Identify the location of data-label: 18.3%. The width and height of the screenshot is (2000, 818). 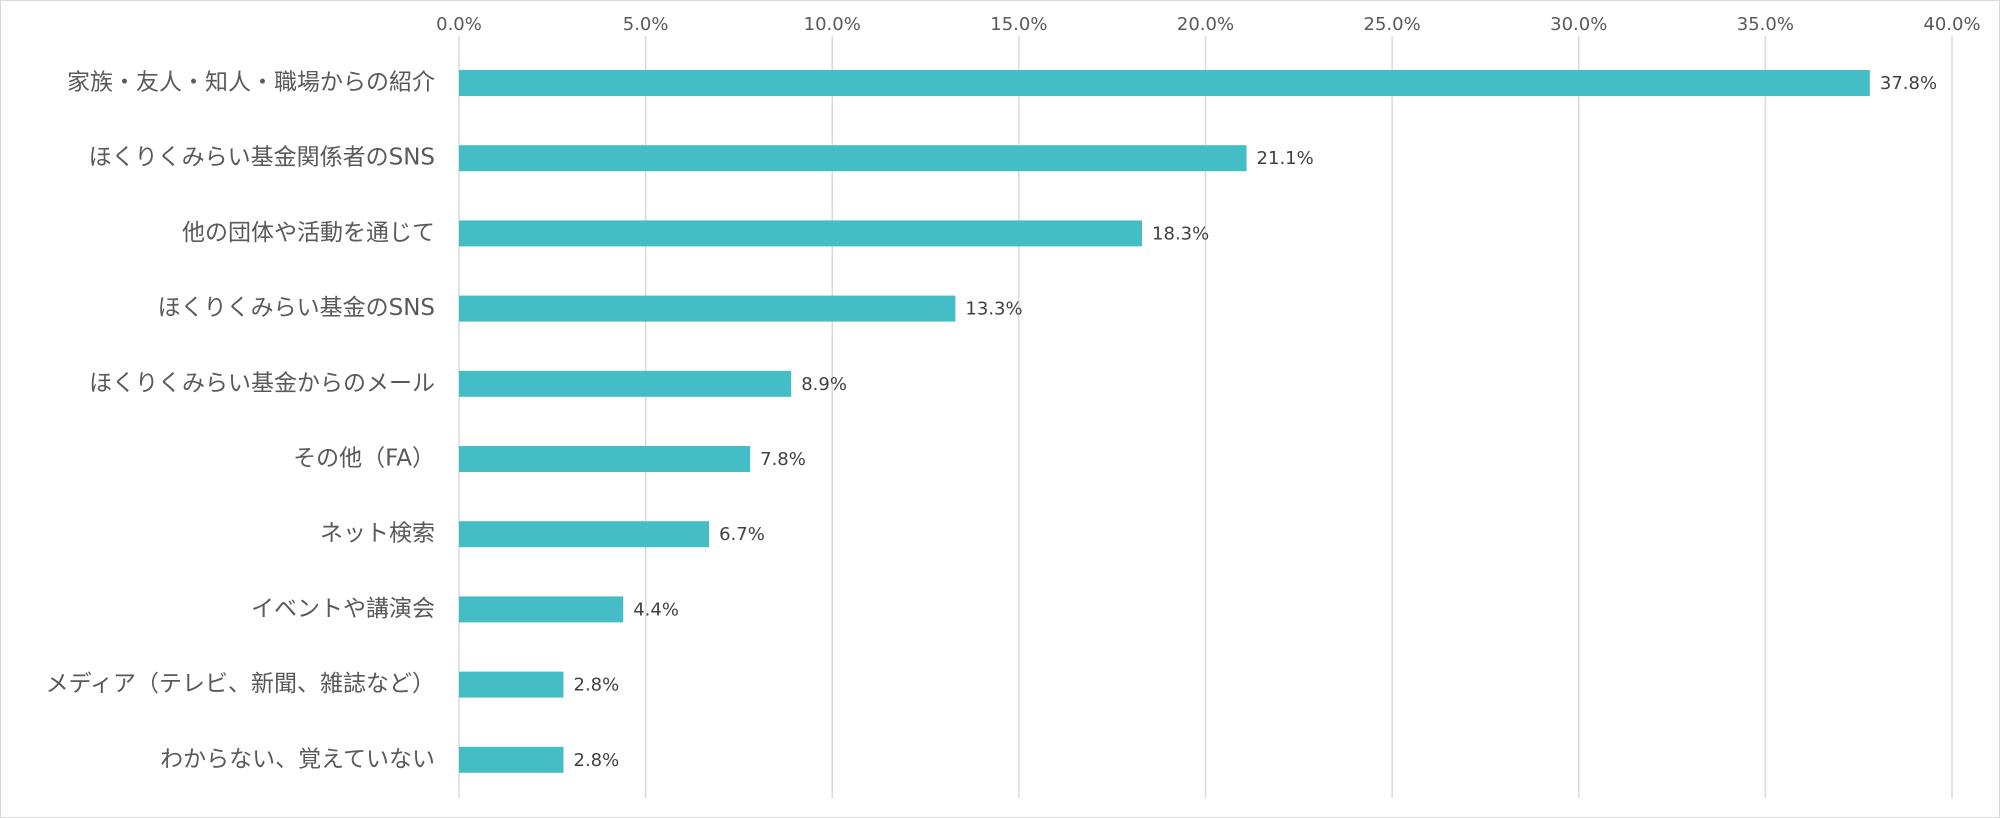
(1180, 233).